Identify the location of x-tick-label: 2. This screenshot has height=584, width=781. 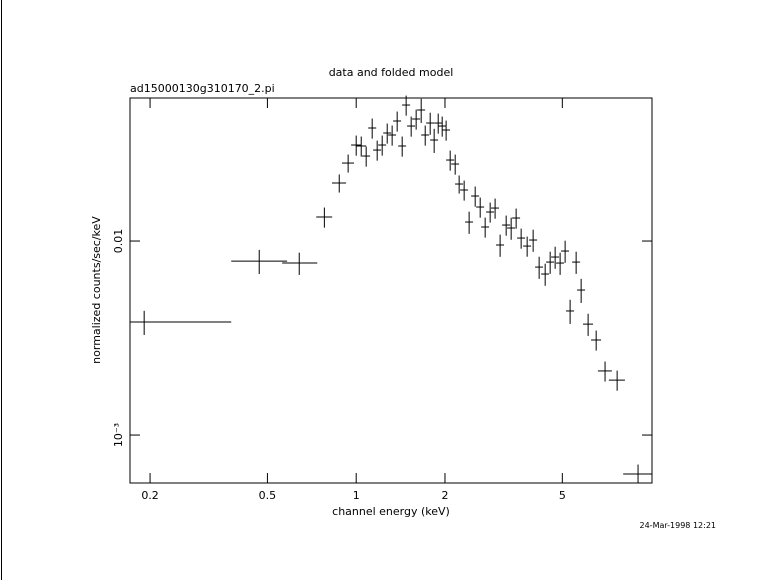
(444, 495).